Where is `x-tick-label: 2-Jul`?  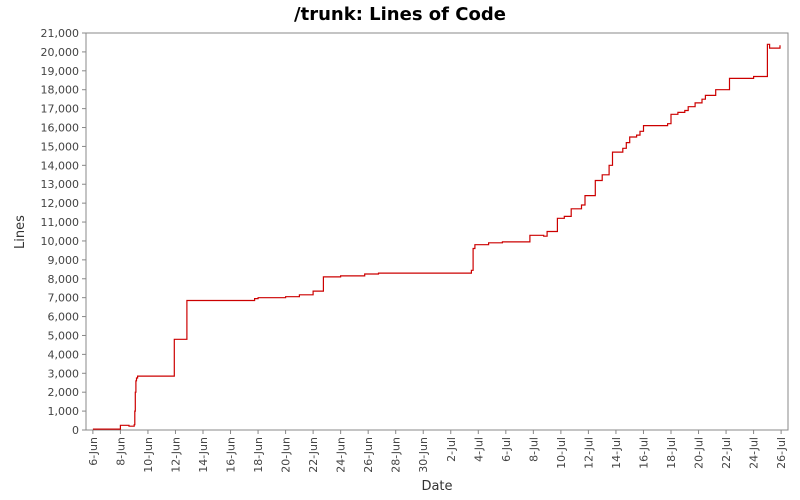
x-tick-label: 2-Jul is located at coordinates (451, 449).